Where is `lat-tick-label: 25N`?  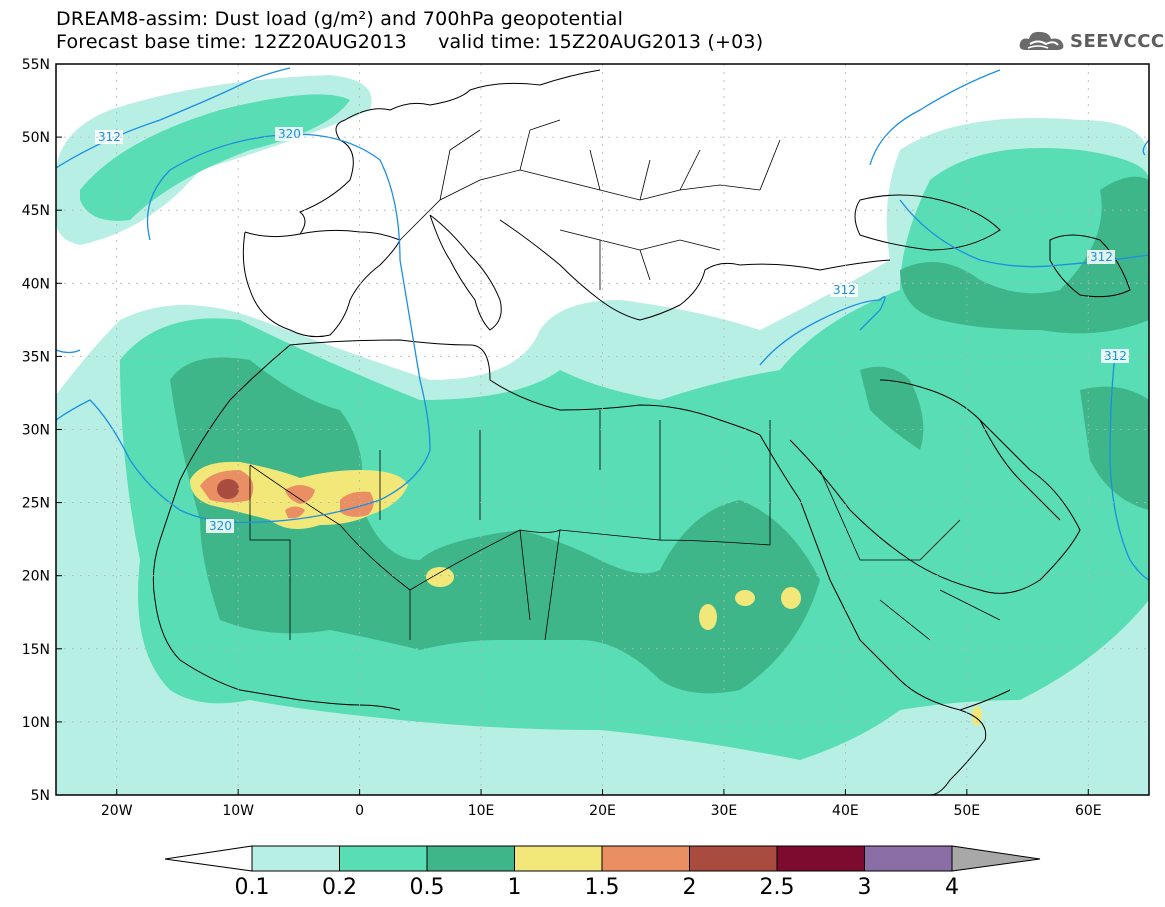
lat-tick-label: 25N is located at coordinates (36, 504).